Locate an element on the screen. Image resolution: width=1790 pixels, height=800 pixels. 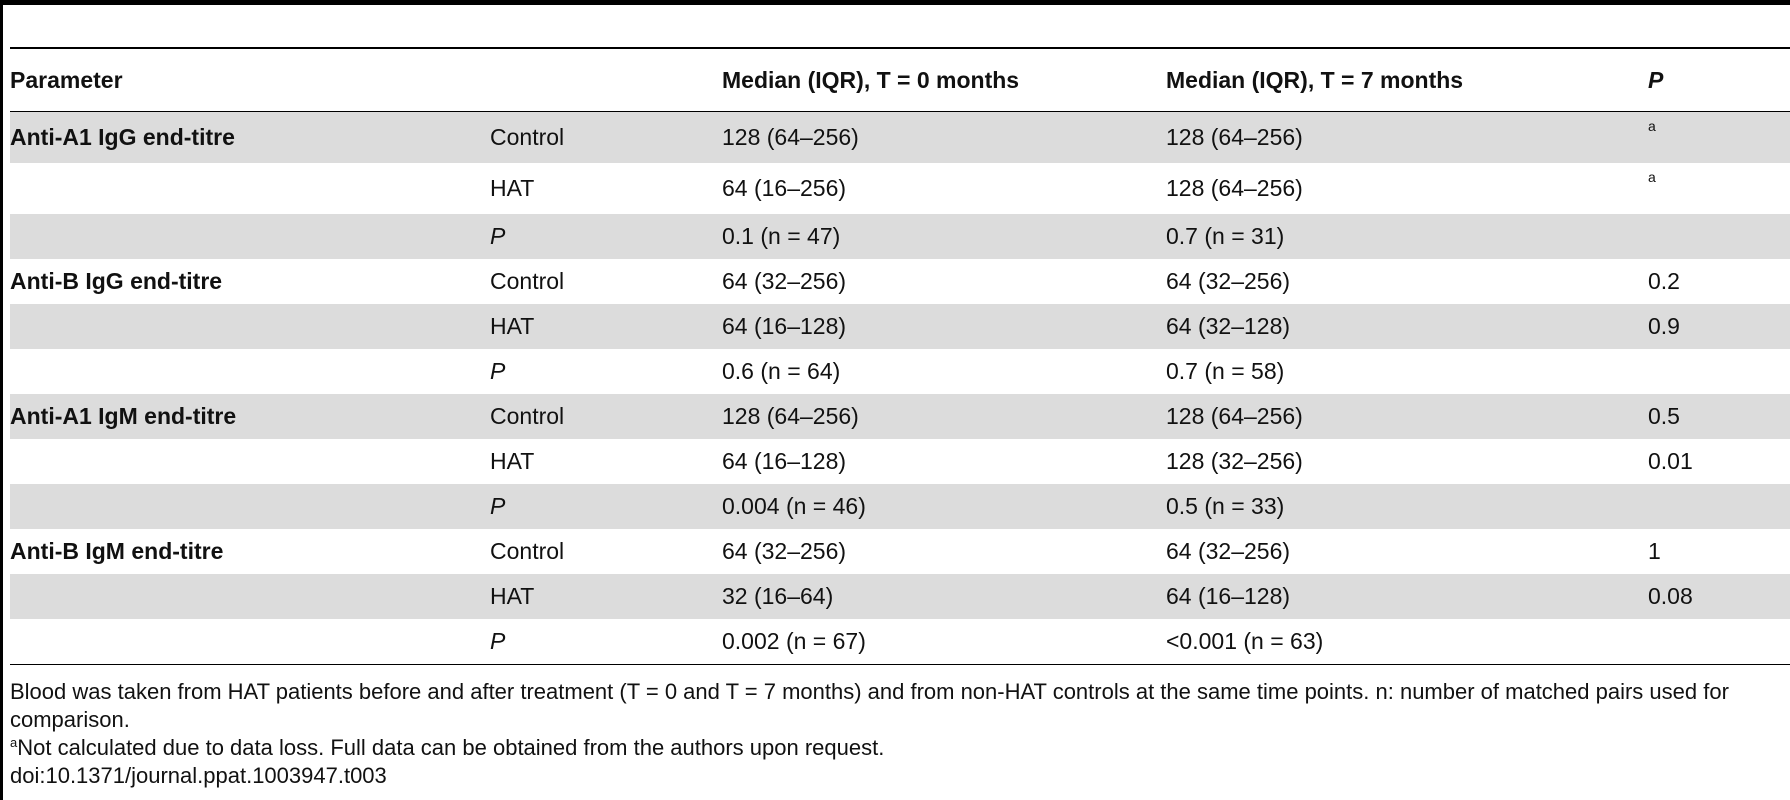
cell-t0: 0.1 (n = 47) is located at coordinates (944, 236).